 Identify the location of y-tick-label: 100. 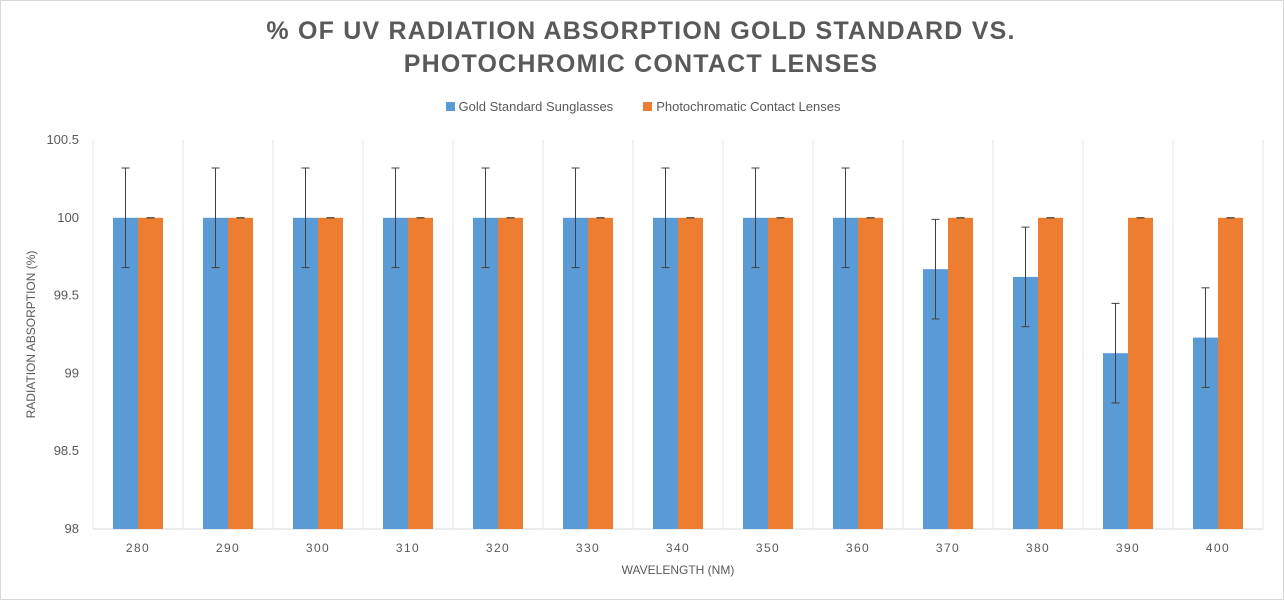
(68, 217).